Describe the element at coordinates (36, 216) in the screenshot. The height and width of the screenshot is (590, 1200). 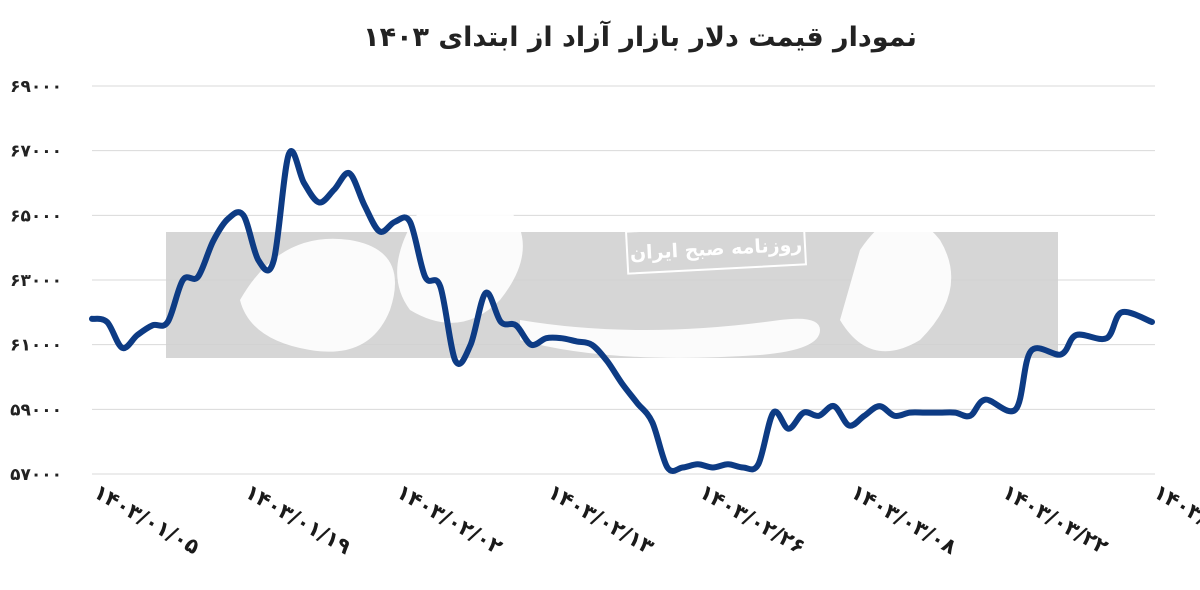
I see `y-tick-label: ۶۵۰۰۰` at that location.